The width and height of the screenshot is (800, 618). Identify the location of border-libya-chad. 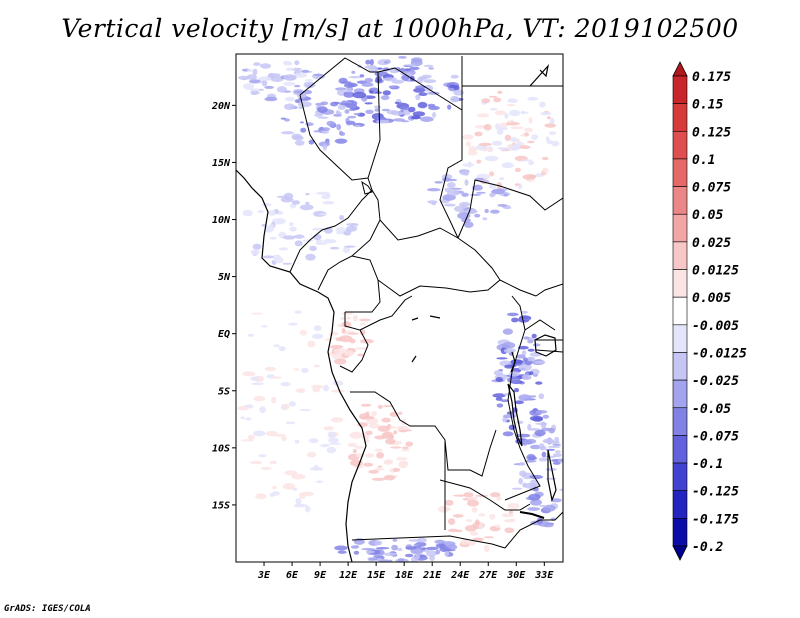
(451, 174).